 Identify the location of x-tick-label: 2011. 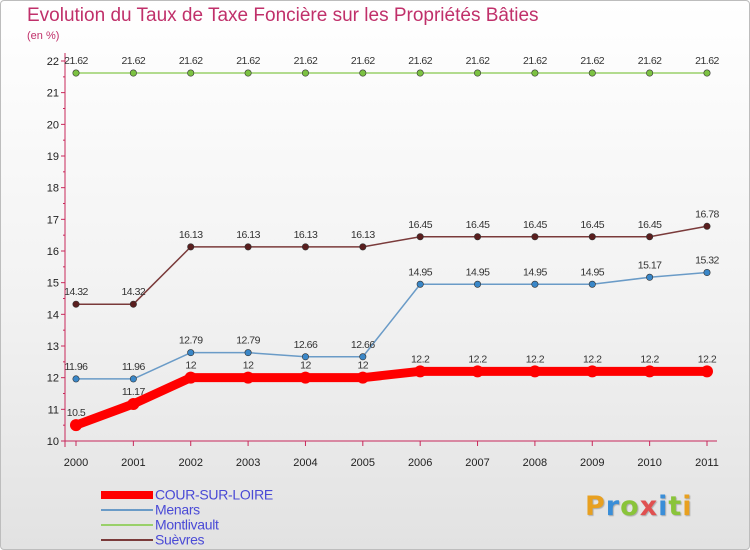
(707, 463).